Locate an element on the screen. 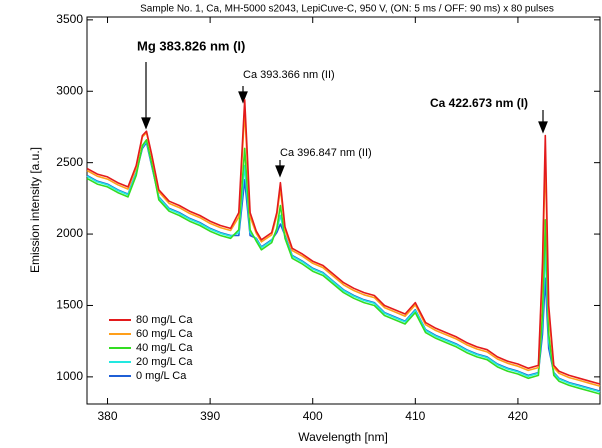 This screenshot has width=602, height=448. annotation: Ca 393.366 nm (II) is located at coordinates (289, 75).